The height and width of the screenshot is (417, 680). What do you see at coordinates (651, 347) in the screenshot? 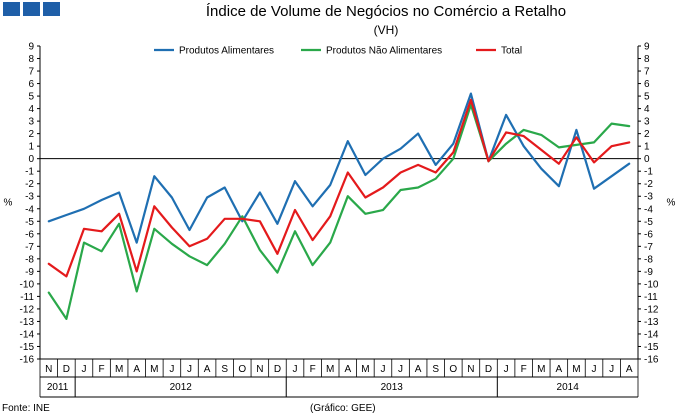
I see `y-tick-label-right: -15` at bounding box center [651, 347].